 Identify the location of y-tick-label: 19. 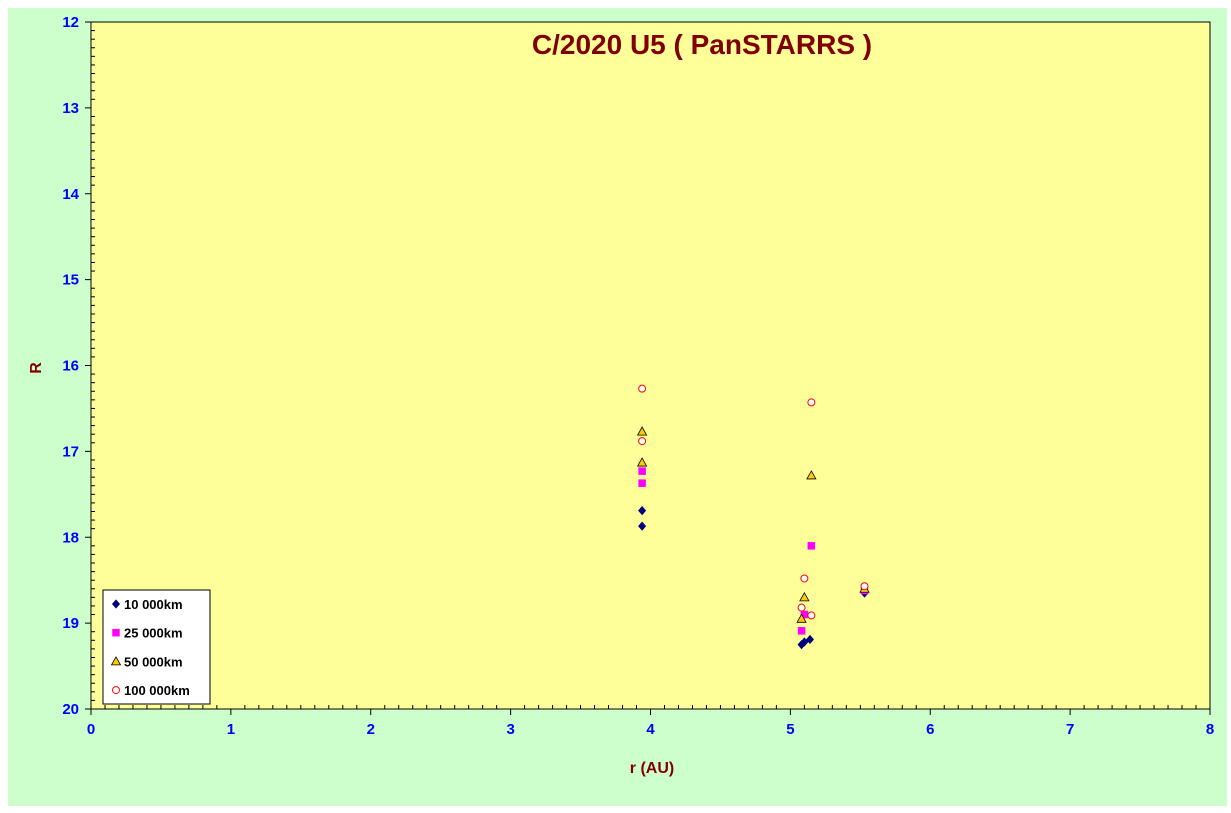
(70, 623).